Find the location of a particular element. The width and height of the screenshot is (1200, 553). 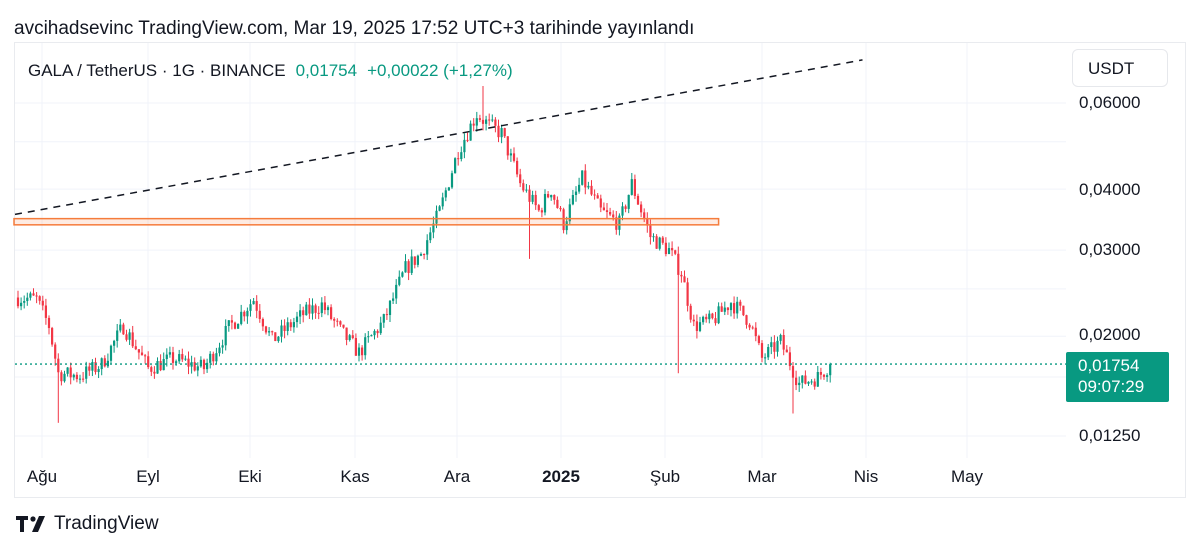

tradingview-branding: TradingView is located at coordinates (87, 524).